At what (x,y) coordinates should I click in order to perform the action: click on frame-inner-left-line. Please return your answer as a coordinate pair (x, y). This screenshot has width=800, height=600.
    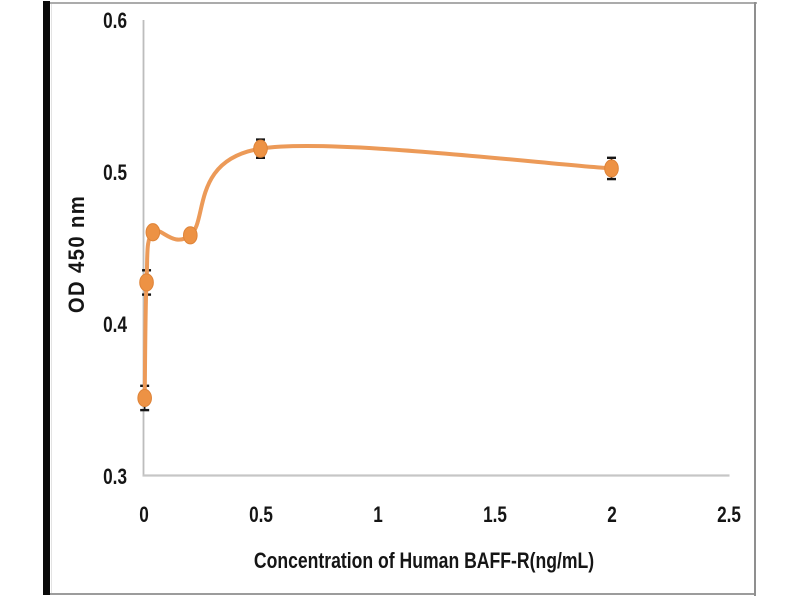
    Looking at the image, I should click on (51, 298).